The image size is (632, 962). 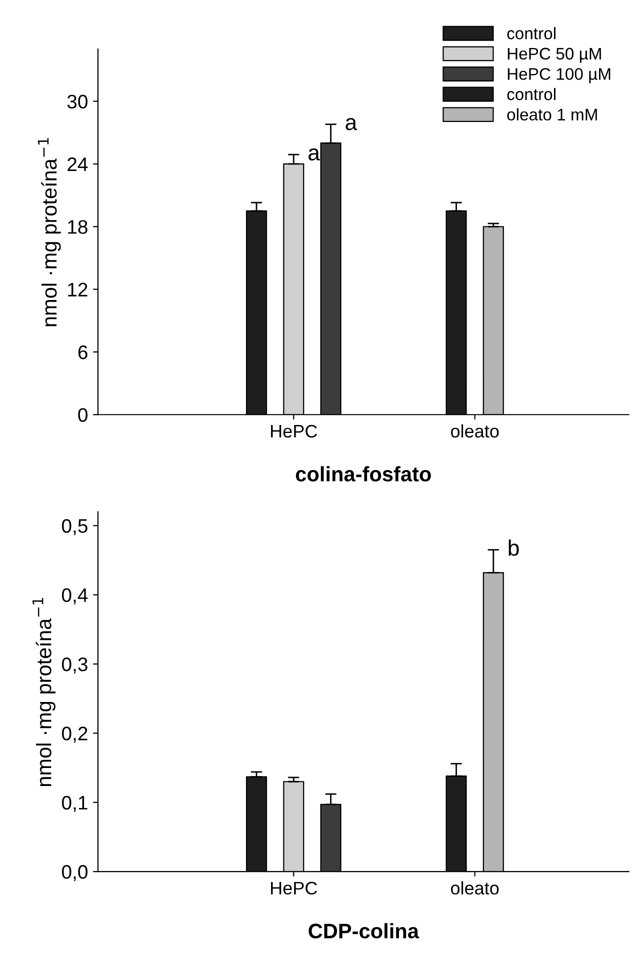 I want to click on x-axis-title: CDP-colina, so click(x=364, y=930).